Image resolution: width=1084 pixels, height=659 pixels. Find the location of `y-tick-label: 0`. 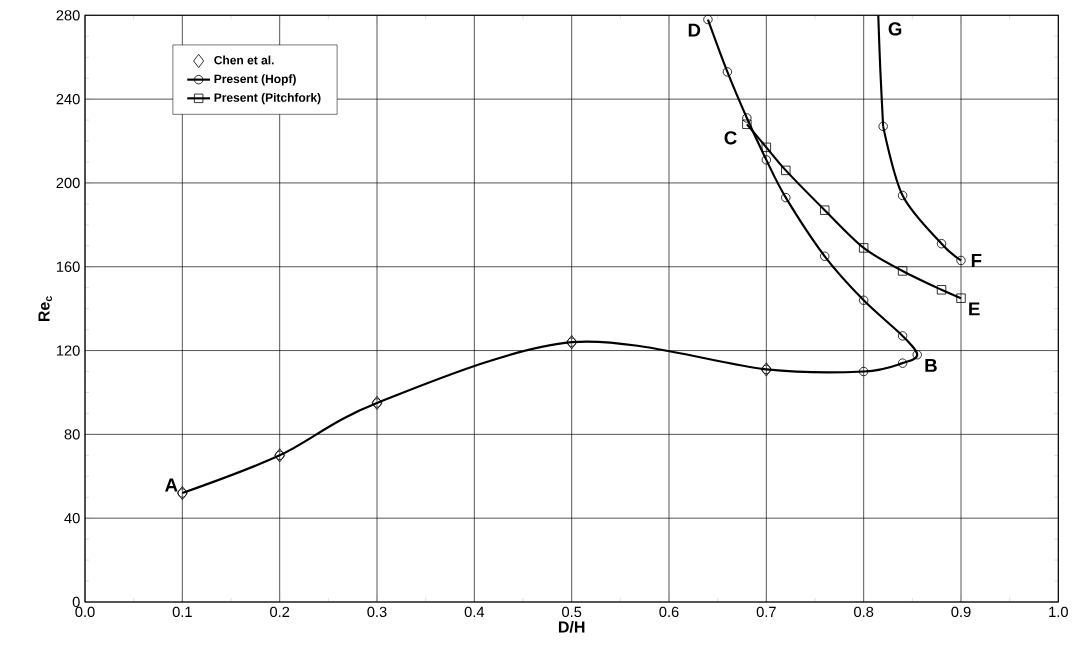

y-tick-label: 0 is located at coordinates (76, 602).